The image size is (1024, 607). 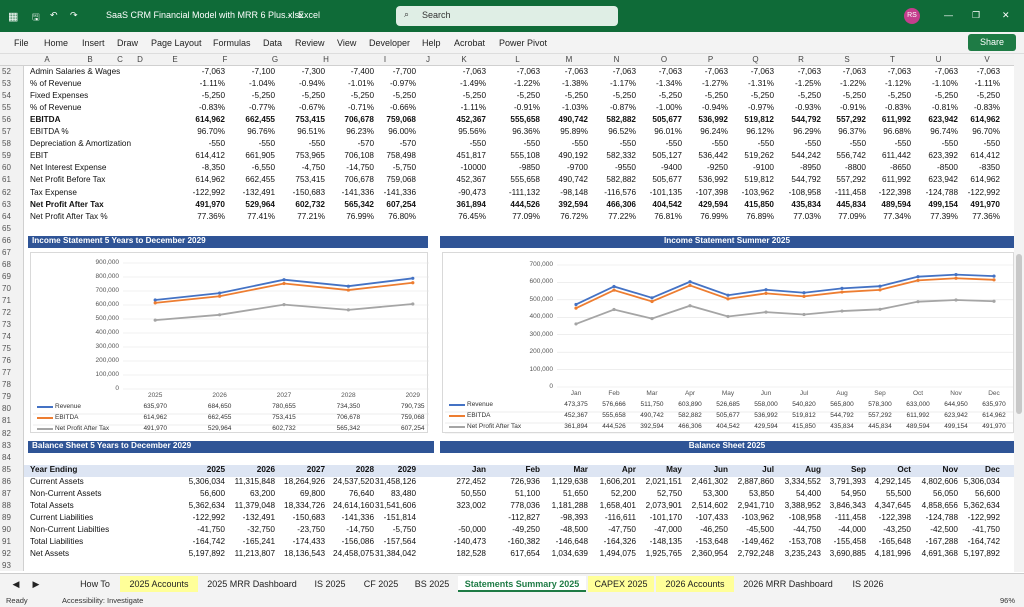 I want to click on row-header-71: 71, so click(x=6, y=300).